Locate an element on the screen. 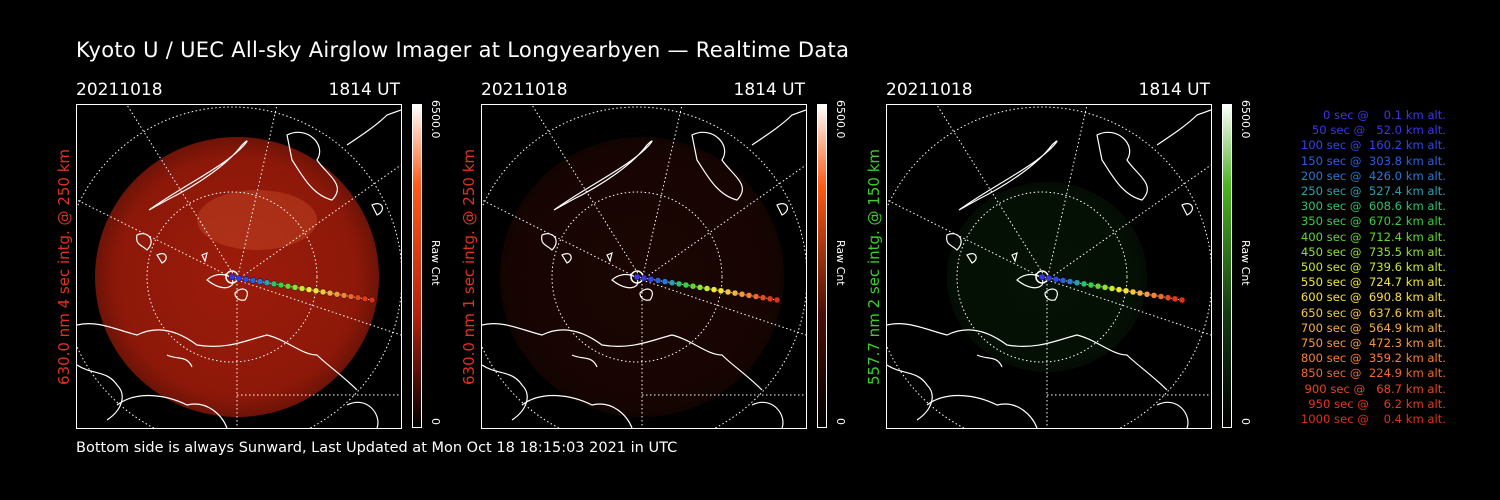  legend-row: 0 sec @ 0.1 km alt. is located at coordinates (1378, 115).